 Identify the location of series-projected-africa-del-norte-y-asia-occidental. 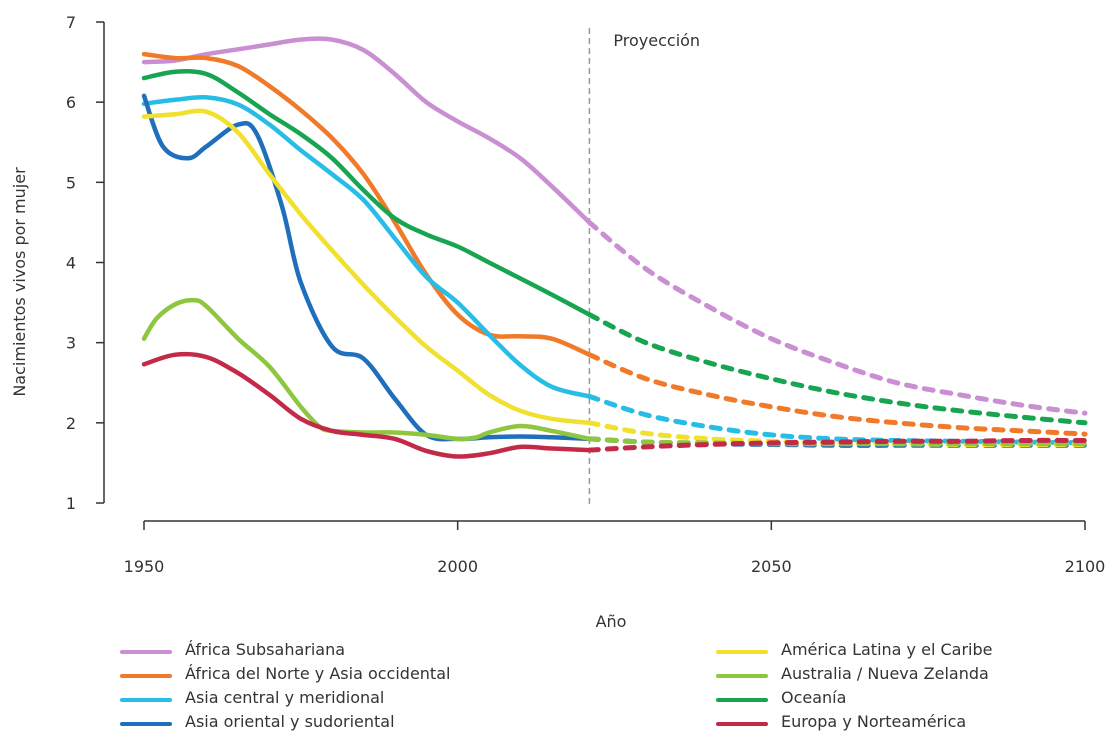
(837, 394).